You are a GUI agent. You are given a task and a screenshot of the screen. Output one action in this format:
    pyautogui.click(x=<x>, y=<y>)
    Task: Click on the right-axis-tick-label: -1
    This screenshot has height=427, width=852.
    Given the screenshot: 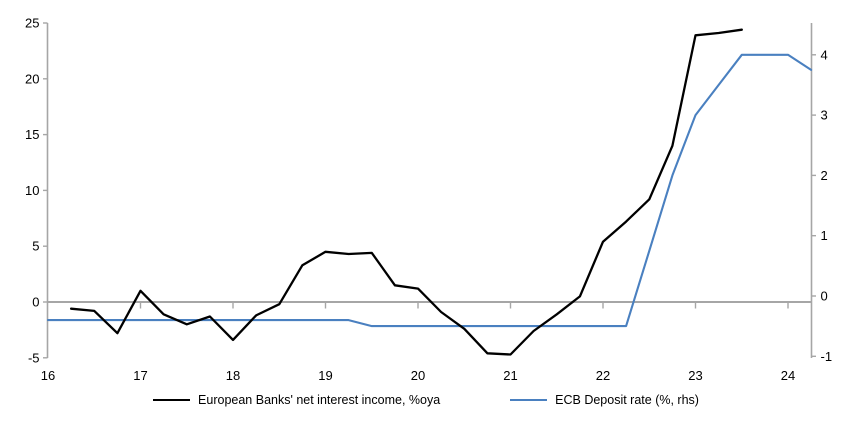 What is the action you would take?
    pyautogui.click(x=827, y=356)
    